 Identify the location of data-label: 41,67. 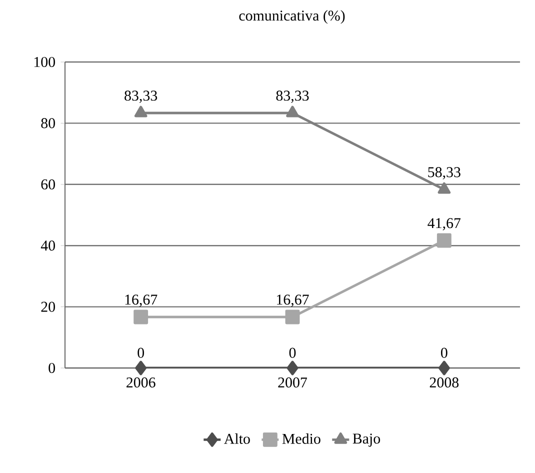
(444, 224).